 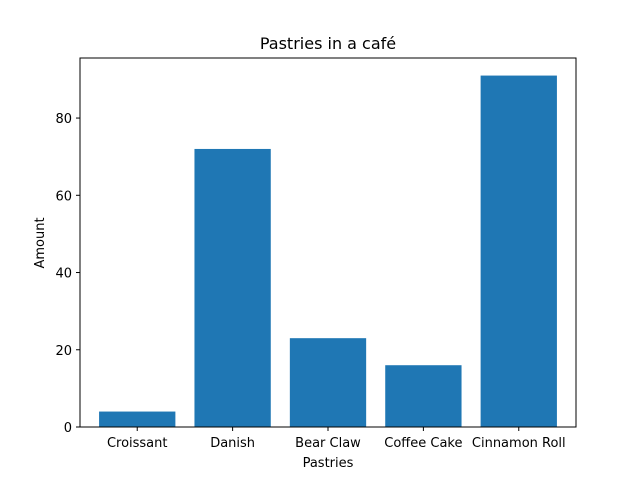 I want to click on y-tick-label: 0, so click(x=68, y=428).